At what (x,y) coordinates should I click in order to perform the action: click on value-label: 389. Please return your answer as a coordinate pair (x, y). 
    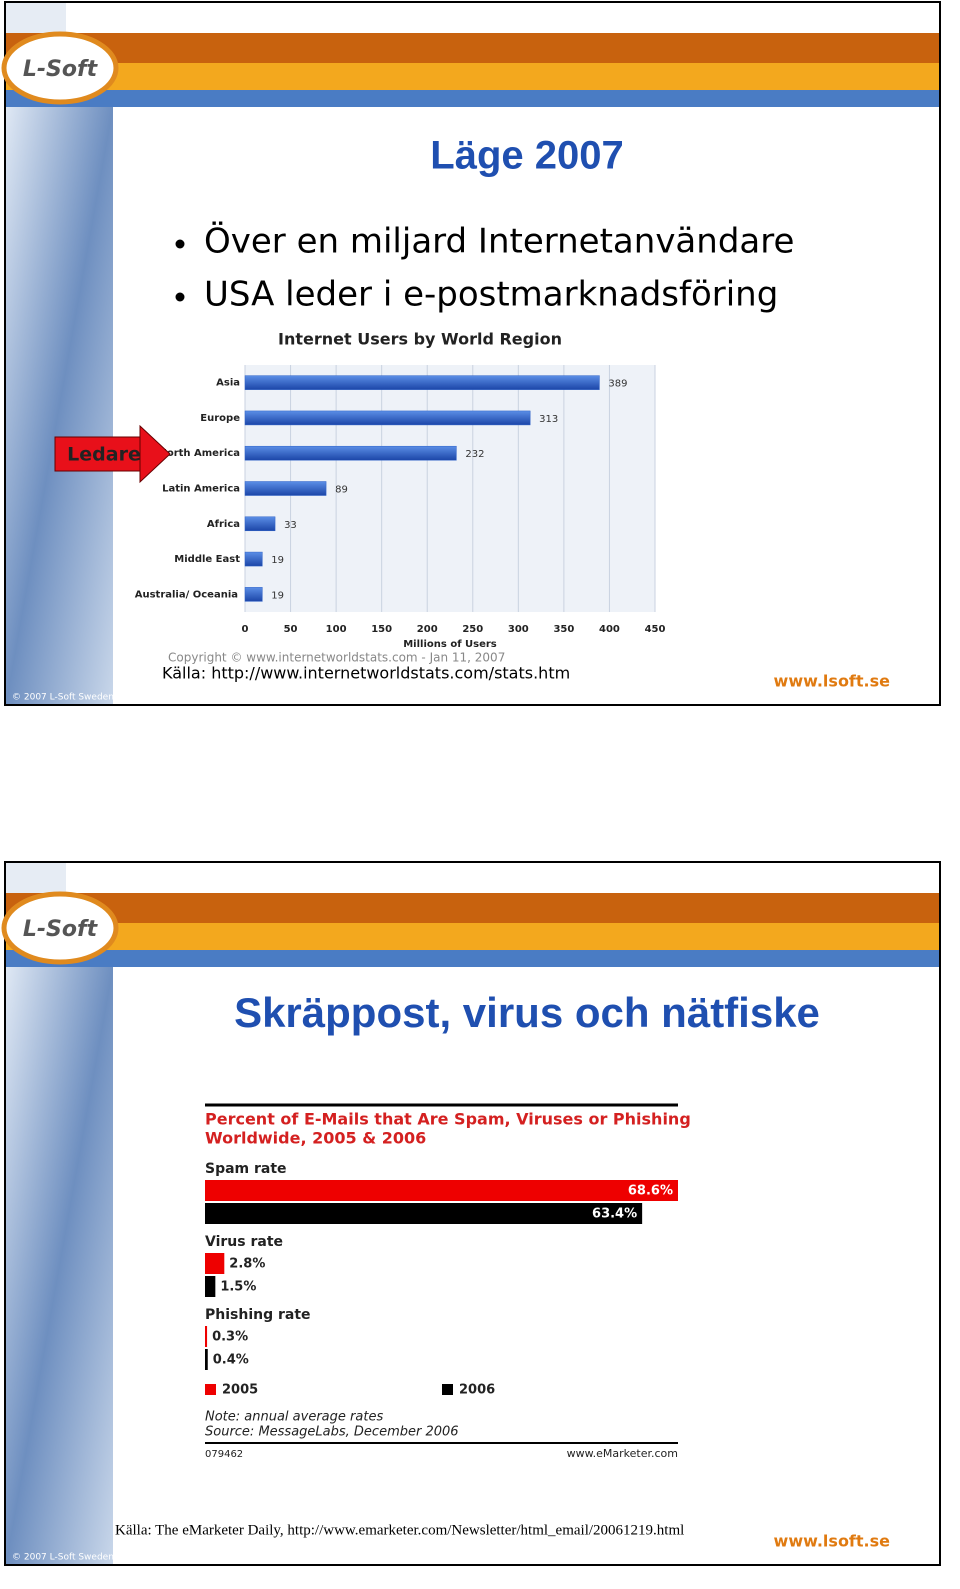
    Looking at the image, I should click on (617, 384).